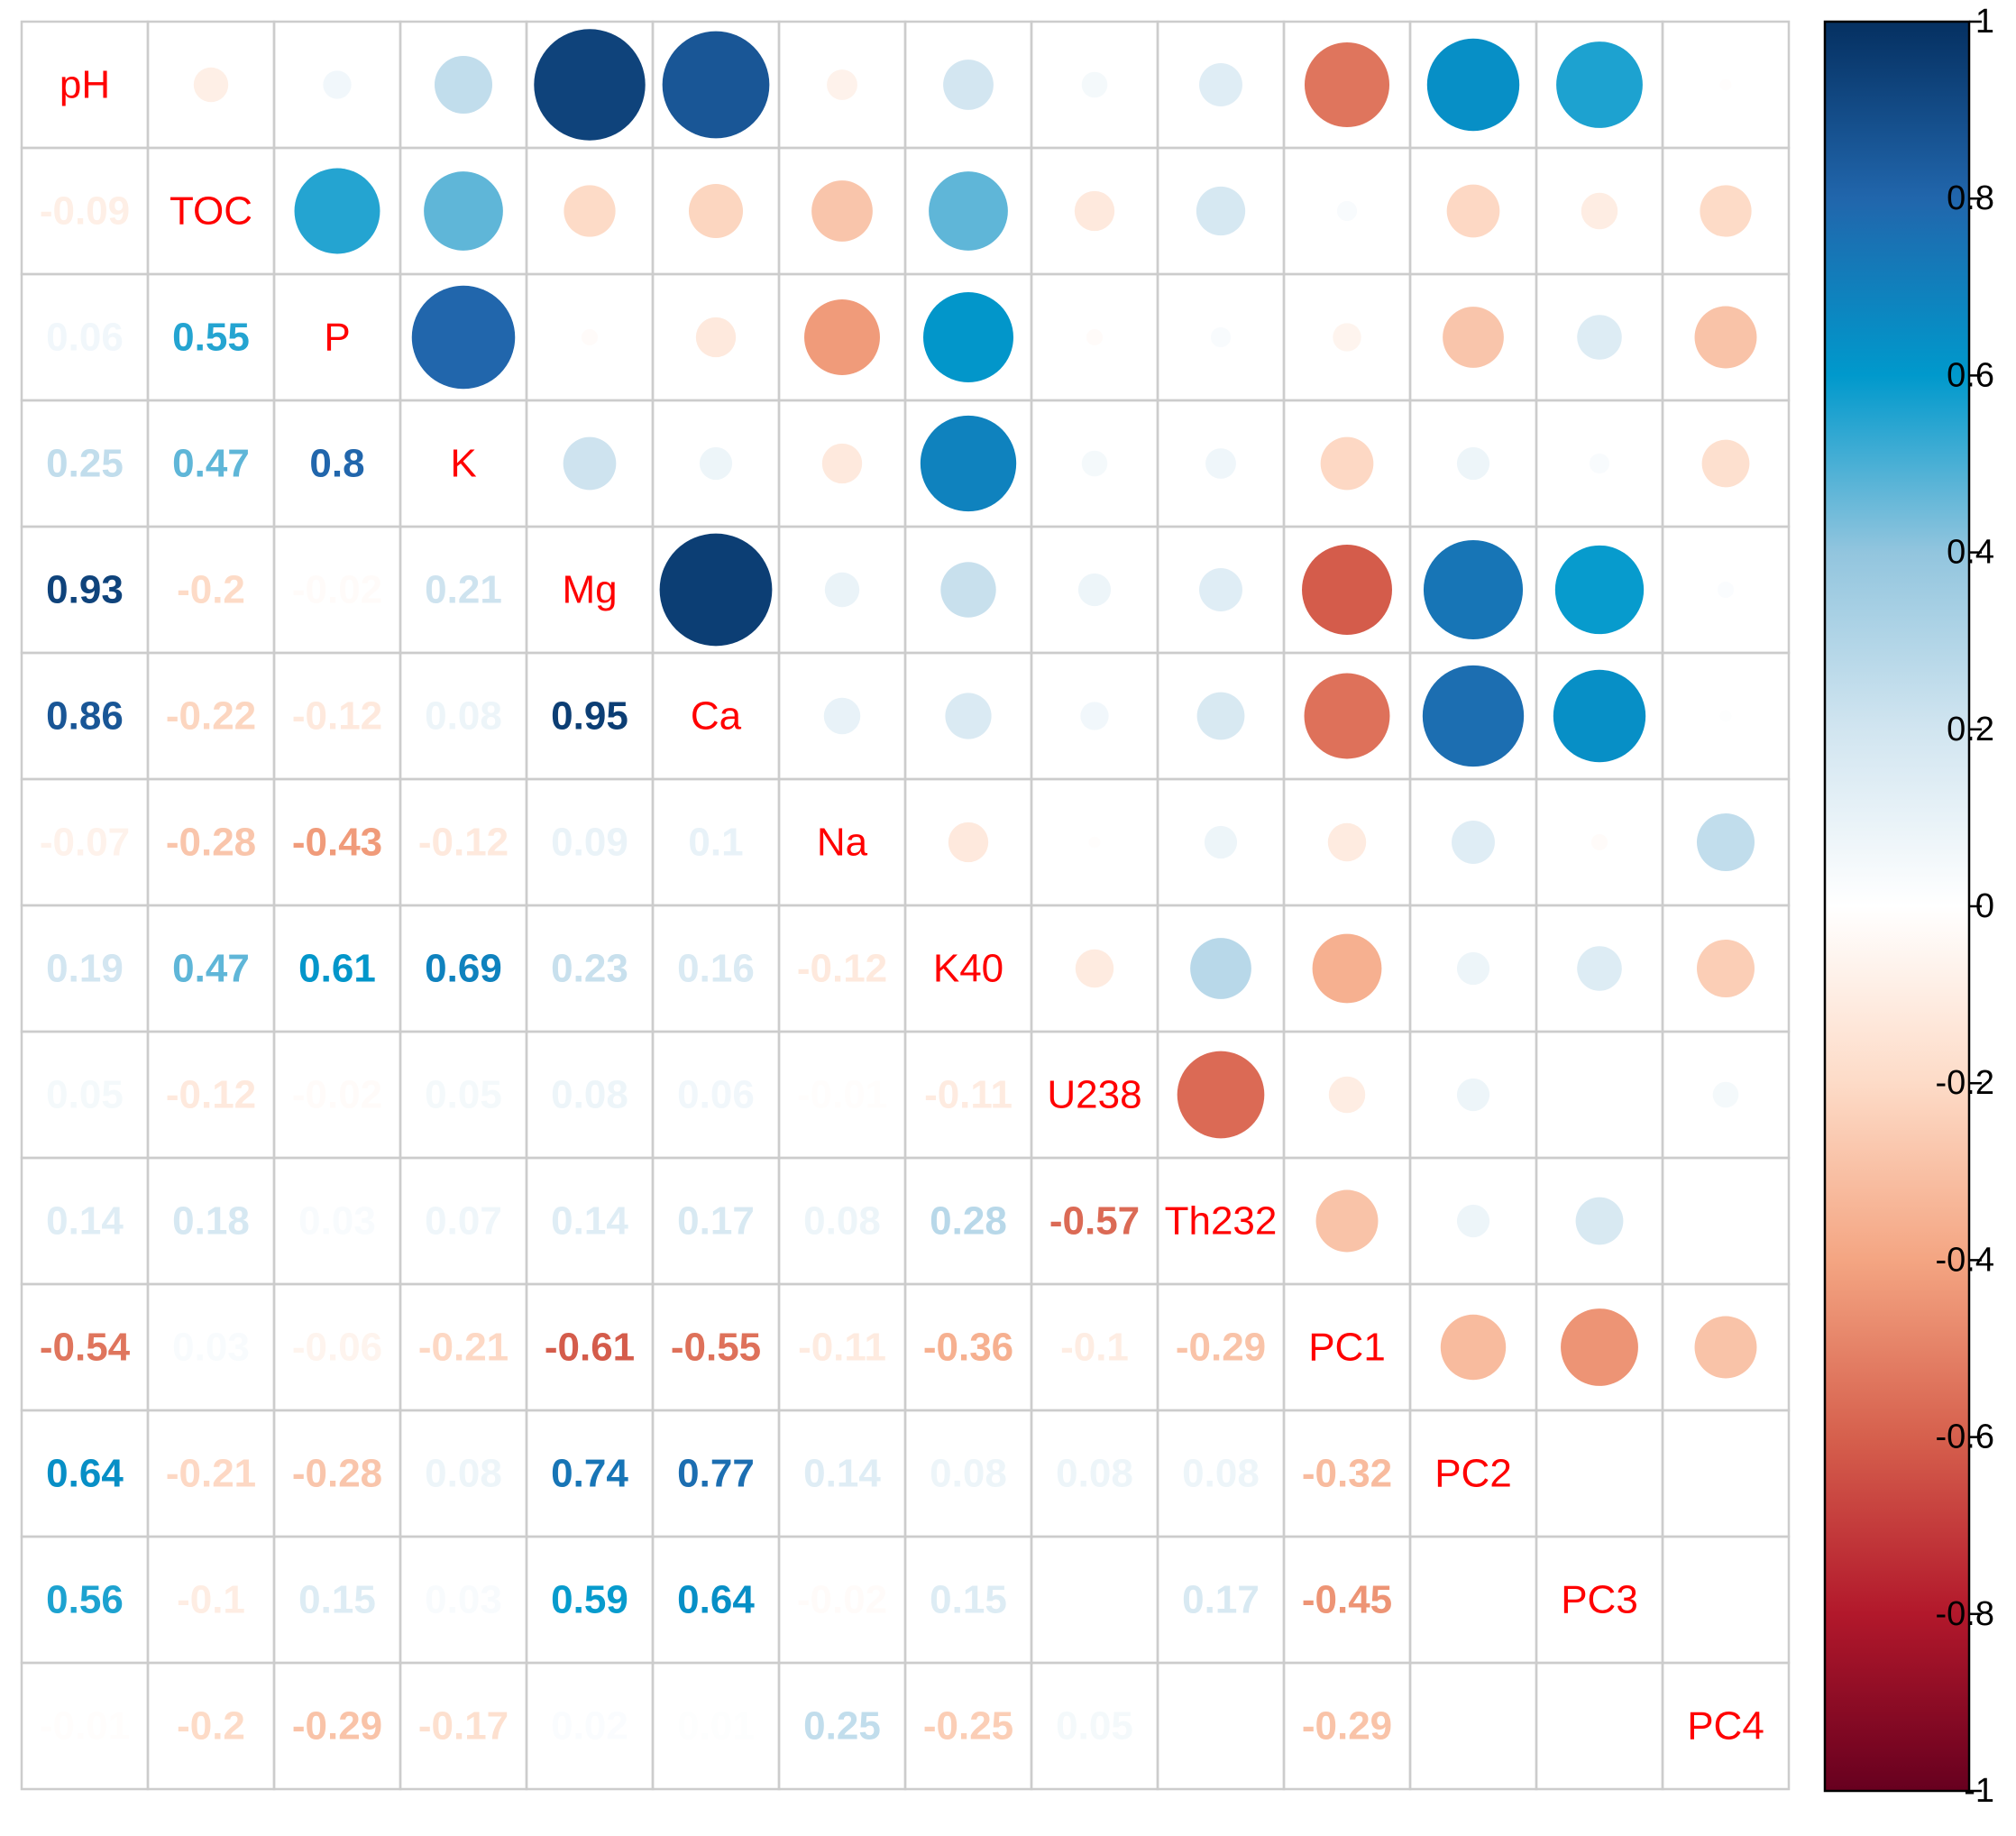  I want to click on coef-label: -0.32, so click(1347, 1474).